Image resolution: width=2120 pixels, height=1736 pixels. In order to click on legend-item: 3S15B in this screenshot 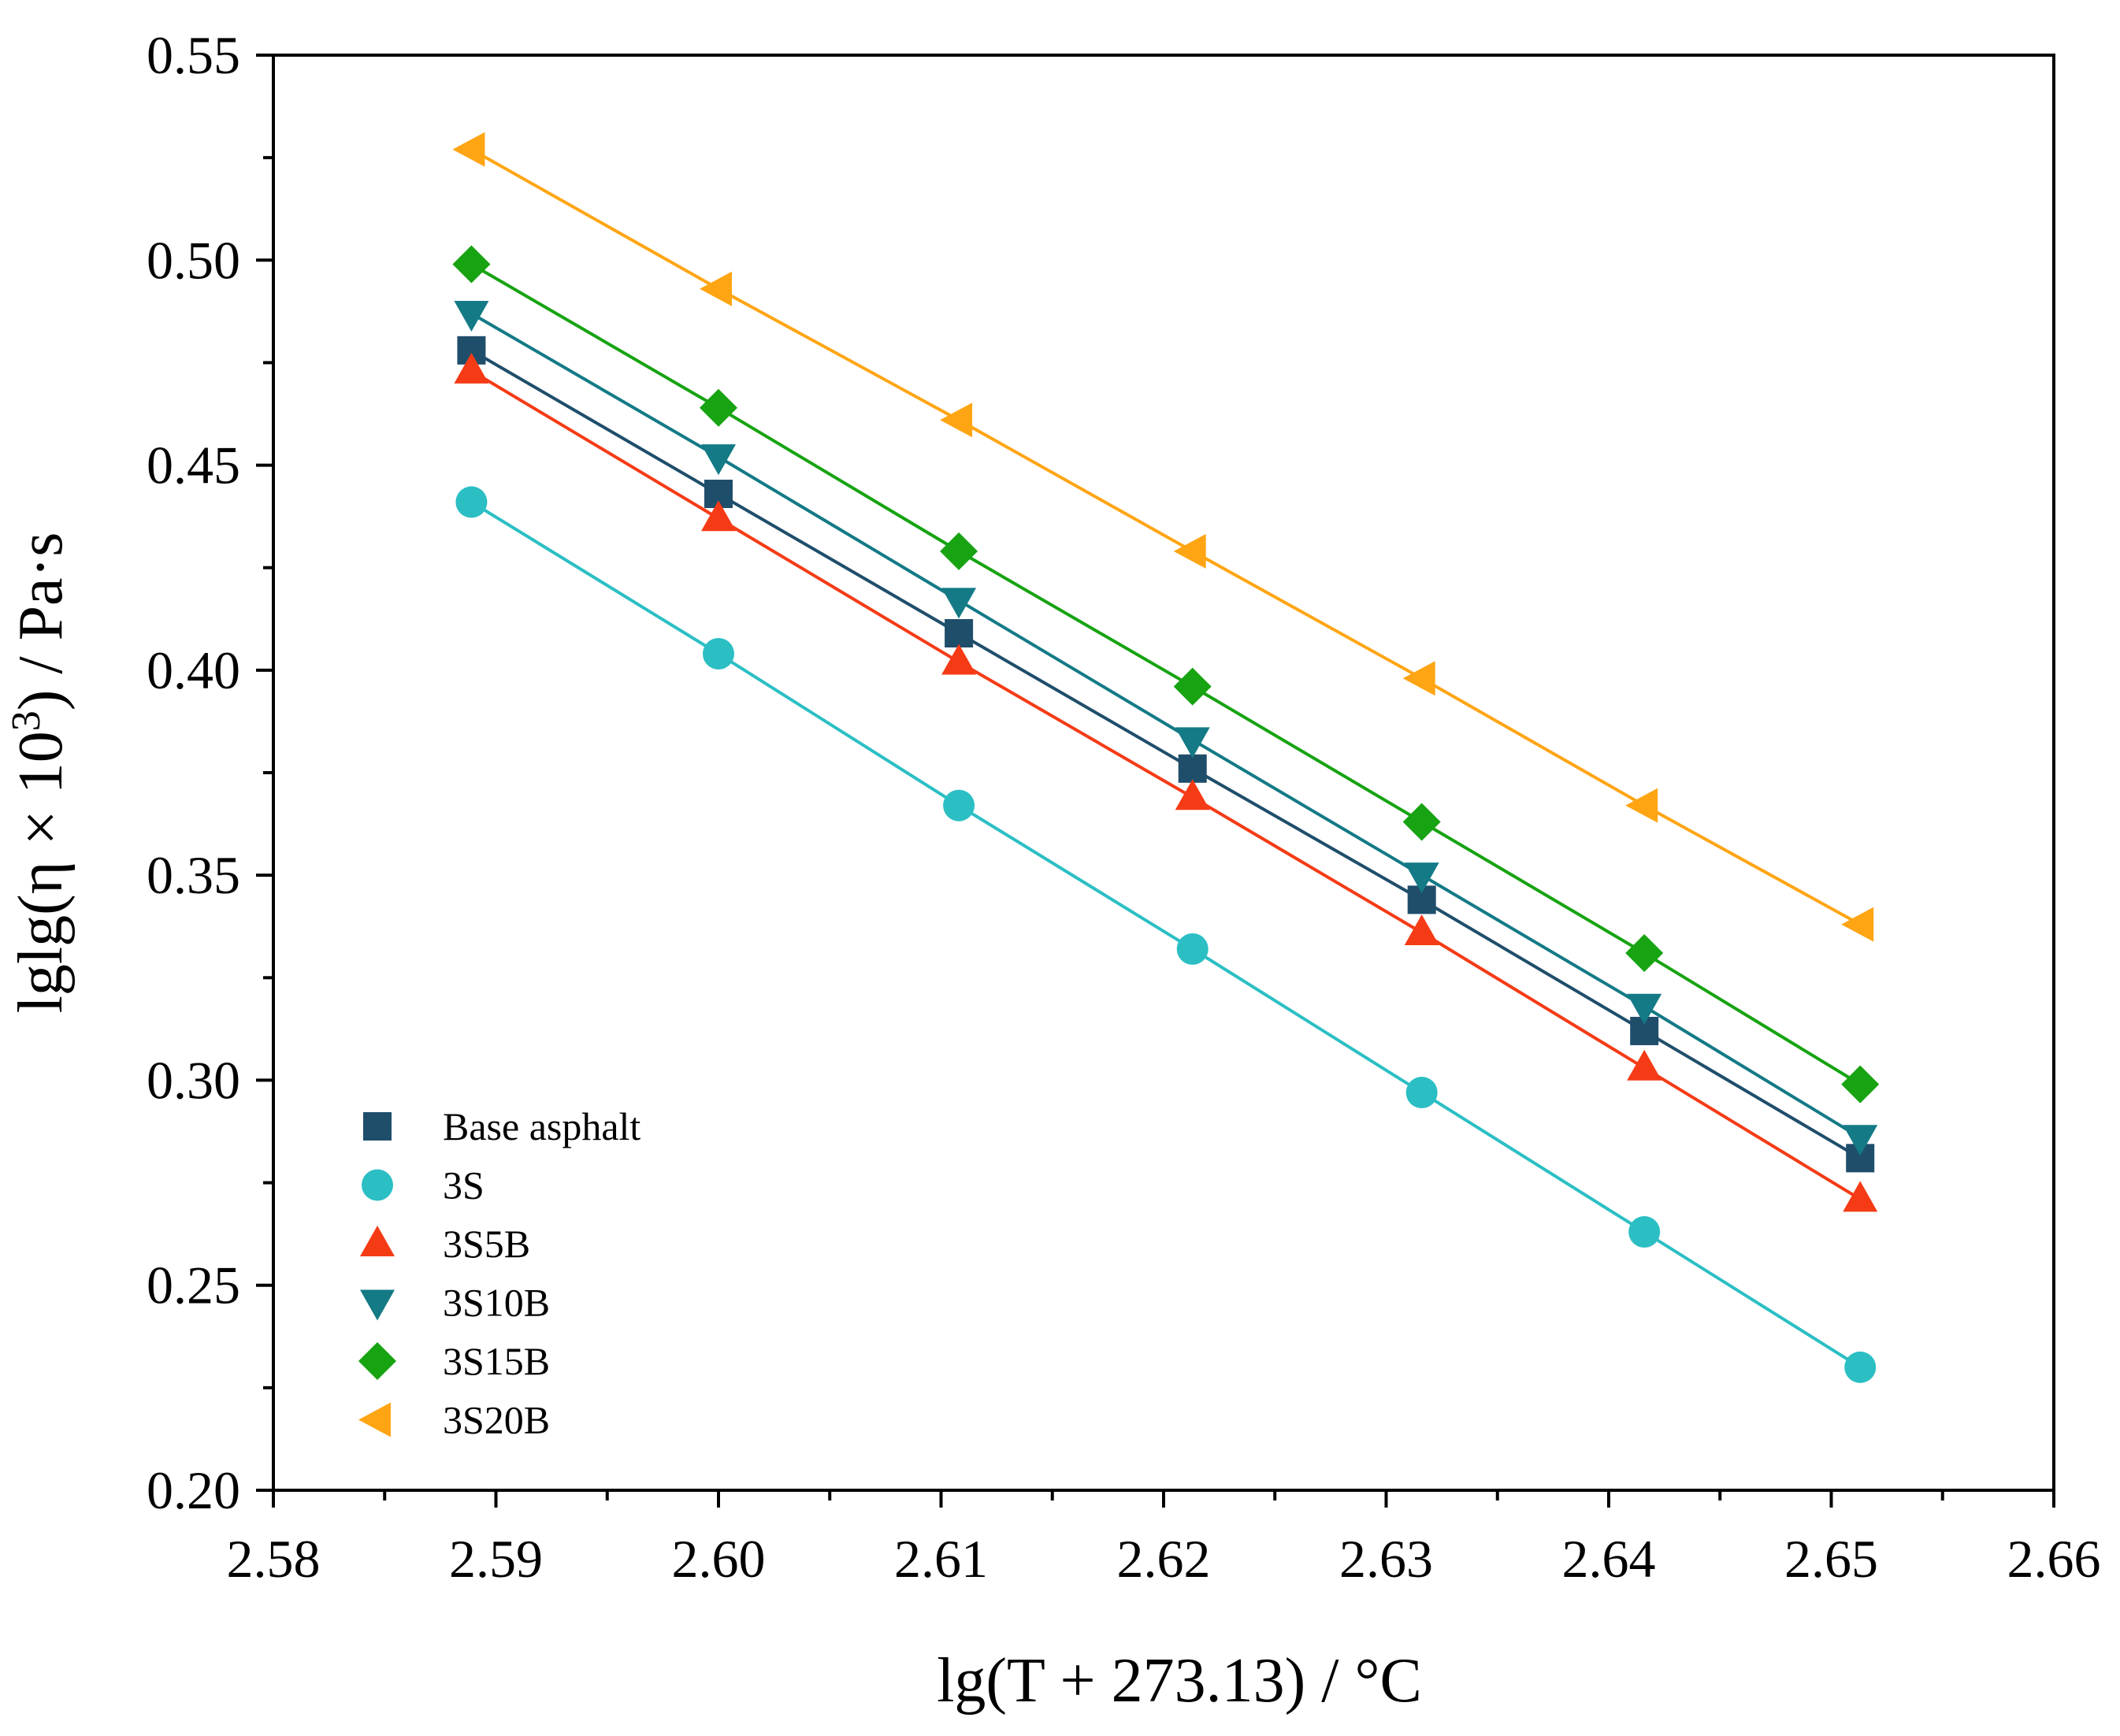, I will do `click(454, 1361)`.